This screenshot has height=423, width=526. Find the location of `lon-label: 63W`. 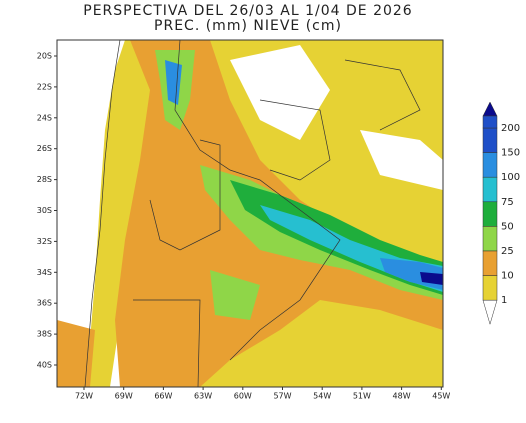

lon-label: 63W is located at coordinates (203, 396).